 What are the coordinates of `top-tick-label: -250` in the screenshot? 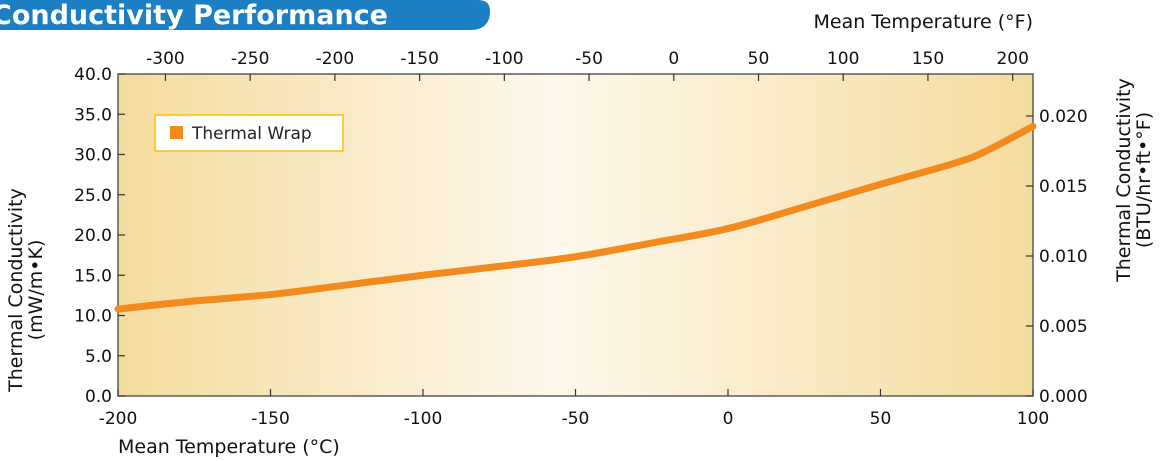 It's located at (250, 59).